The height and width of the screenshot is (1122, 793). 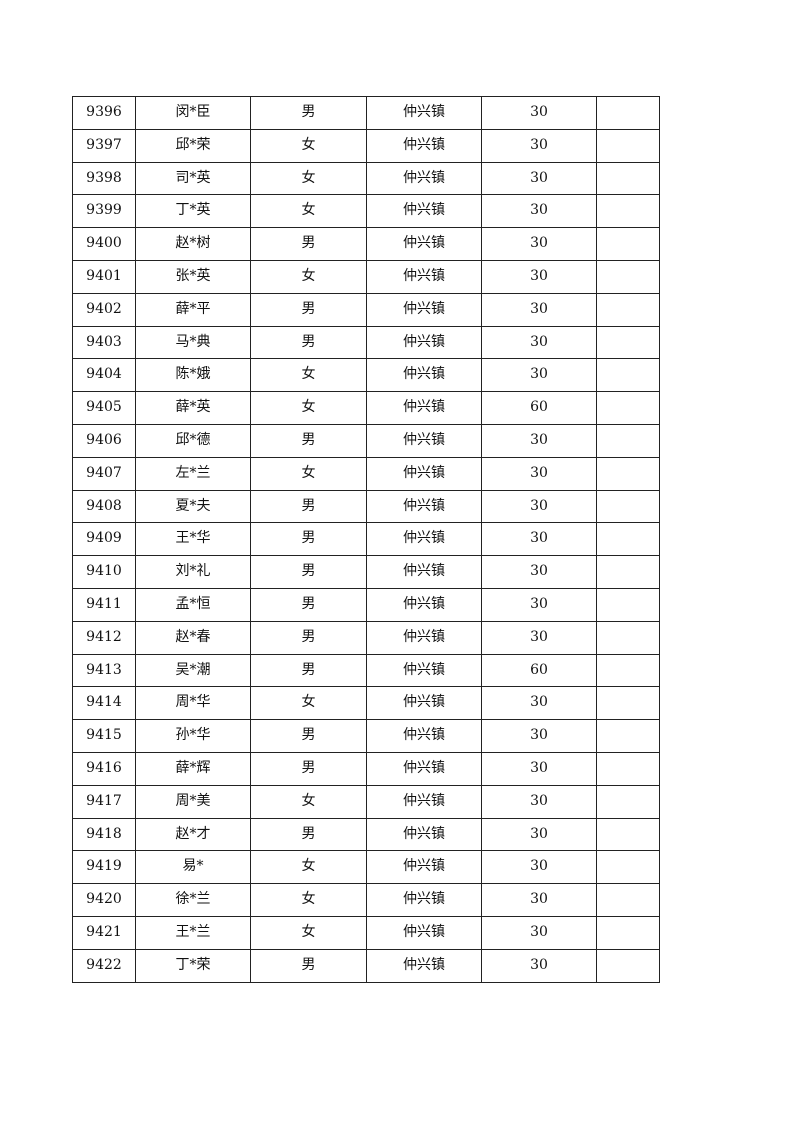 I want to click on table-row: 9418 赵*才男仲兴镇 30, so click(x=366, y=834).